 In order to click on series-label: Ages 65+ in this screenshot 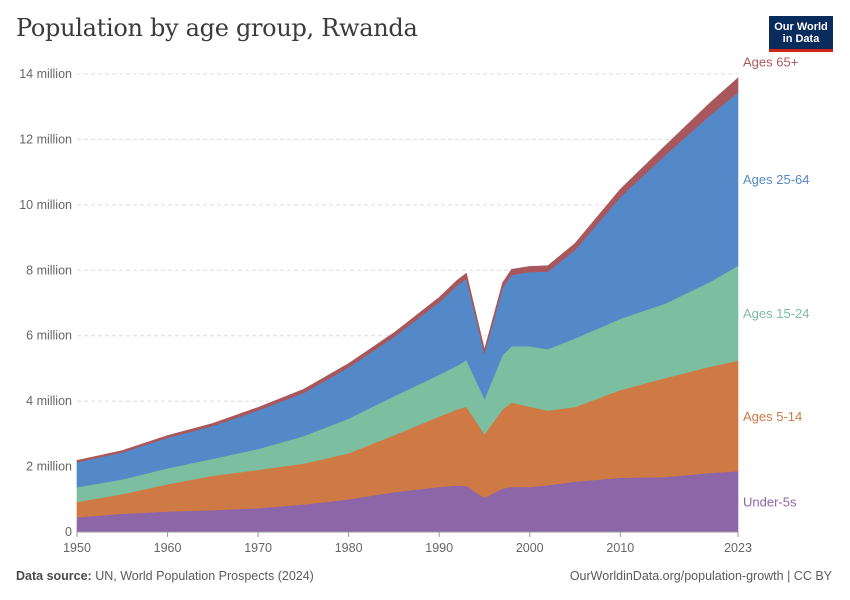, I will do `click(770, 62)`.